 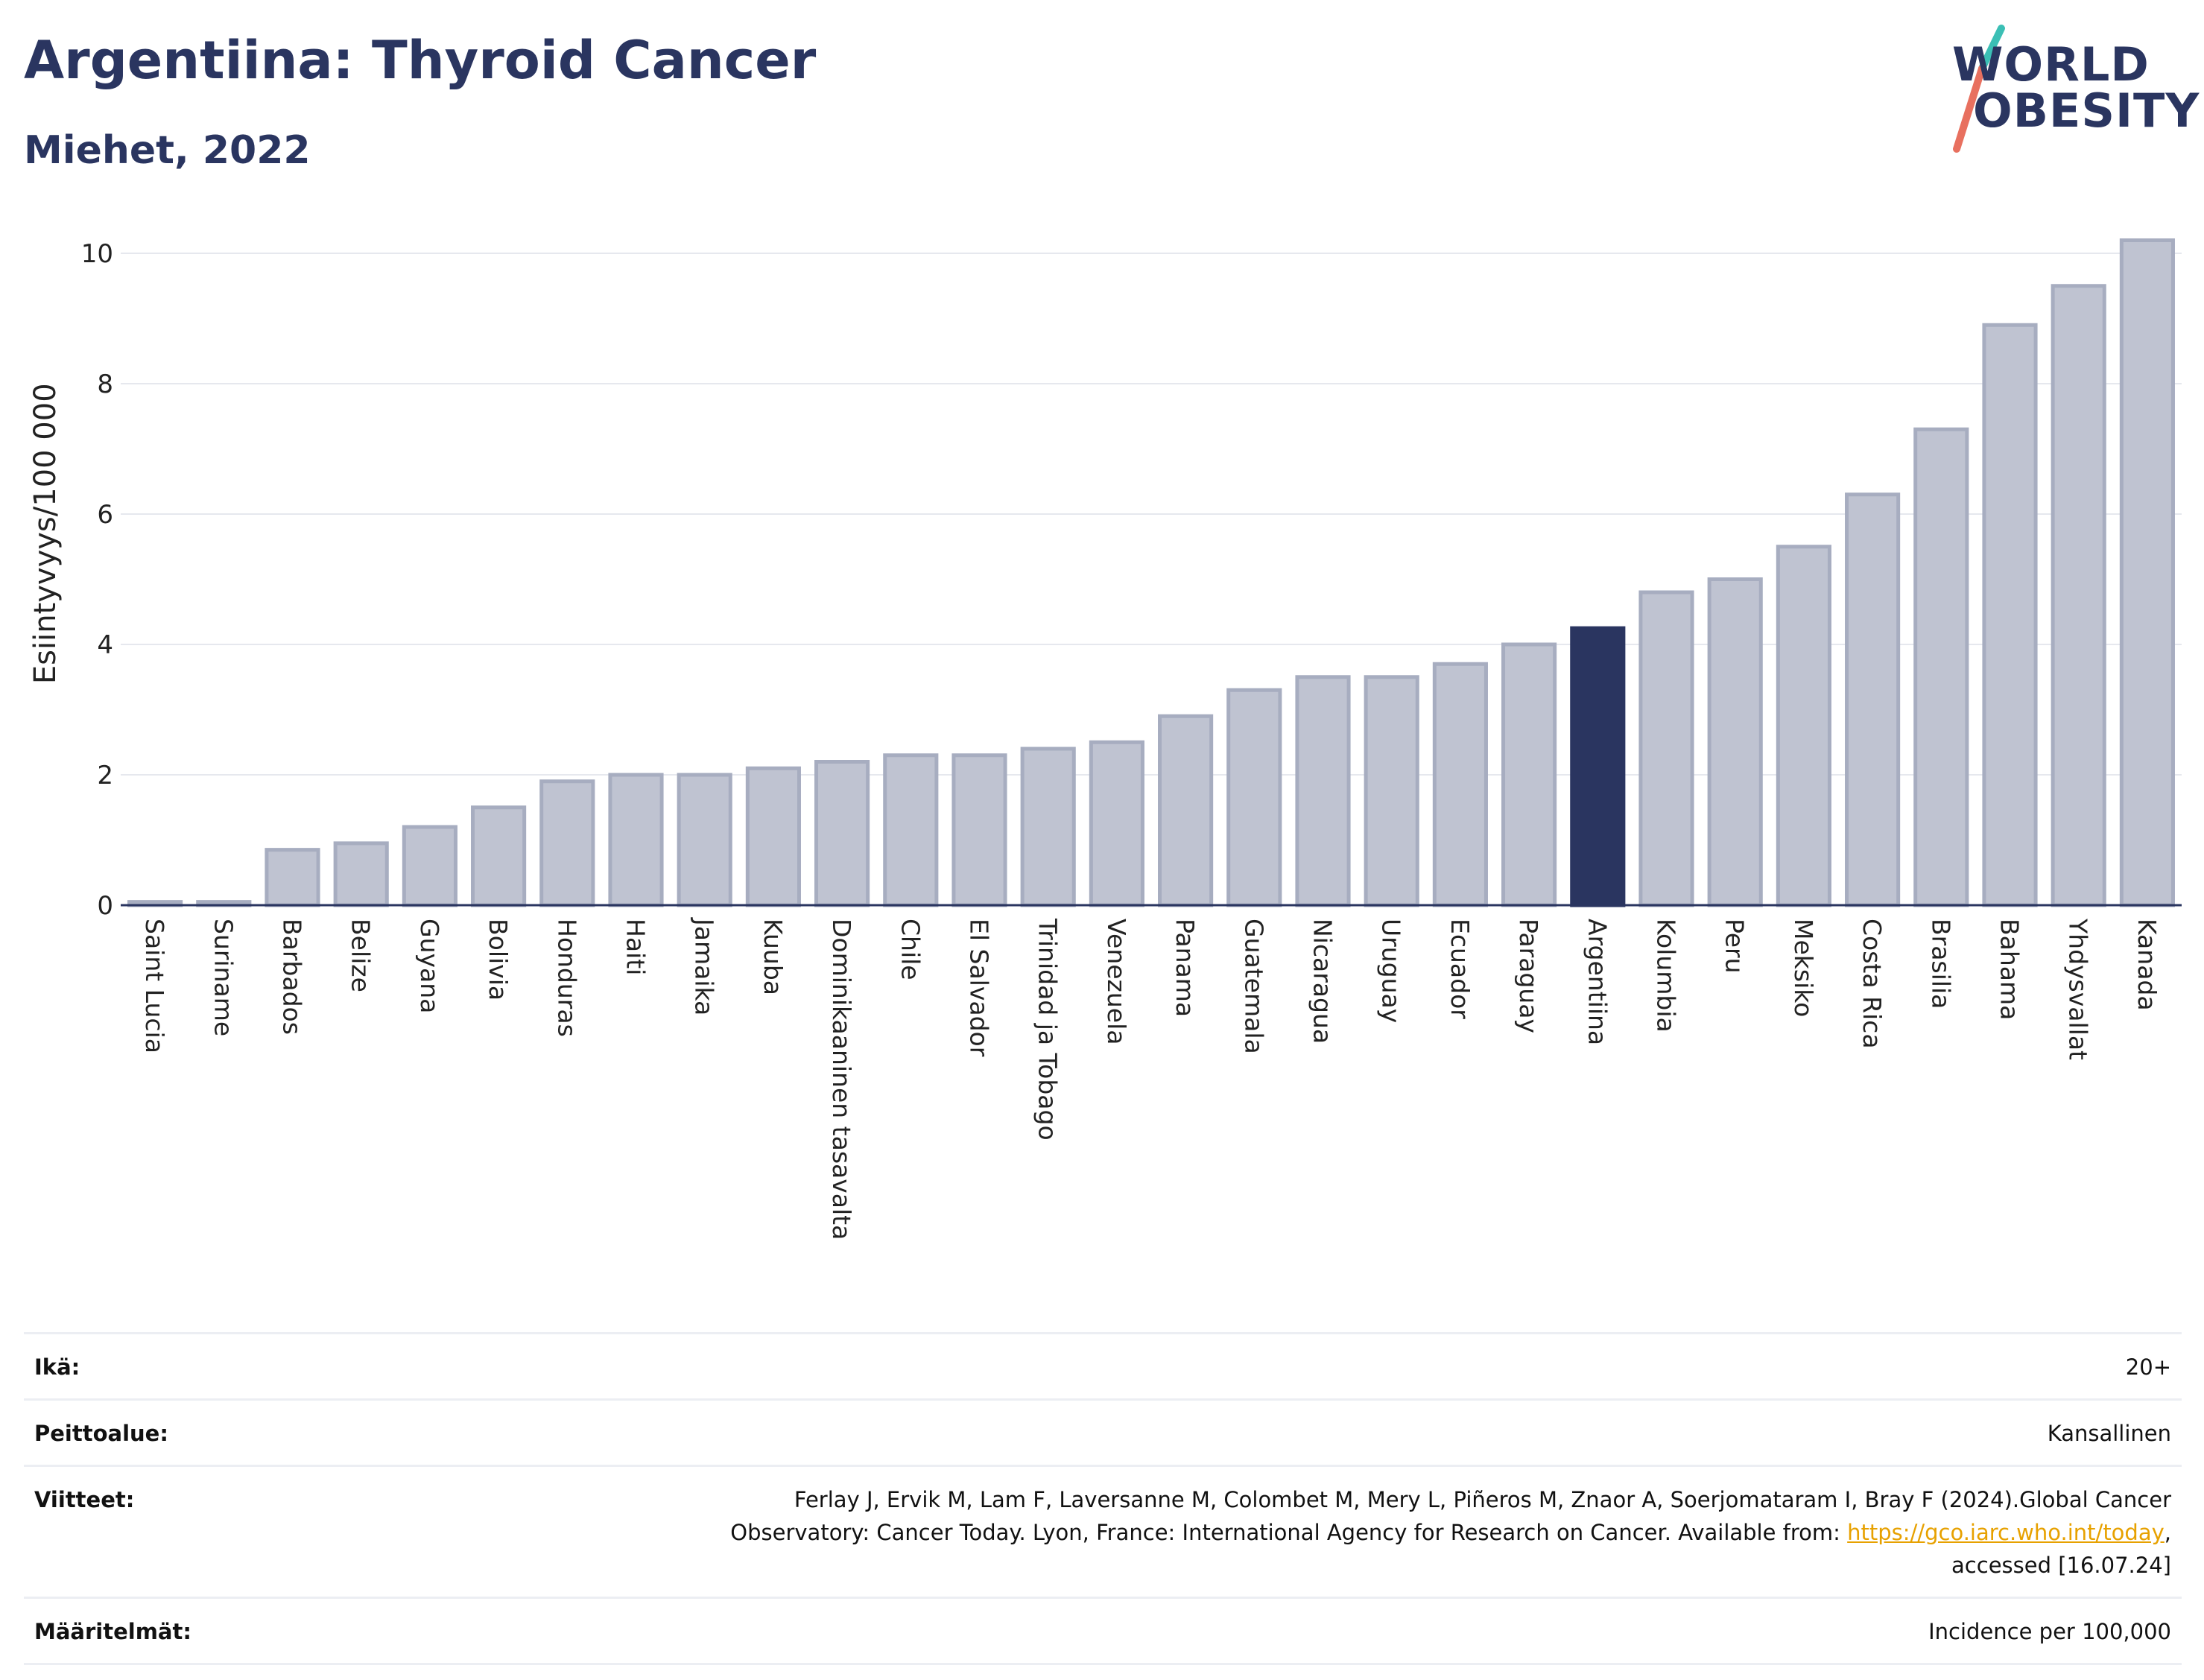 What do you see at coordinates (1597, 982) in the screenshot?
I see `x-tick-label: Argentiina` at bounding box center [1597, 982].